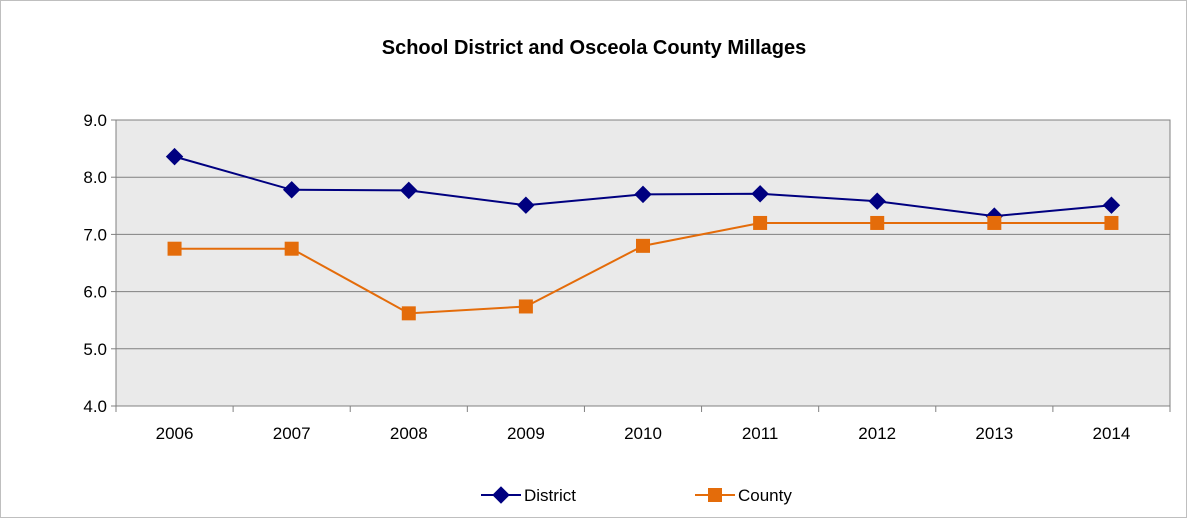 This screenshot has width=1187, height=519. I want to click on y-tick-label: 7.0, so click(95, 234).